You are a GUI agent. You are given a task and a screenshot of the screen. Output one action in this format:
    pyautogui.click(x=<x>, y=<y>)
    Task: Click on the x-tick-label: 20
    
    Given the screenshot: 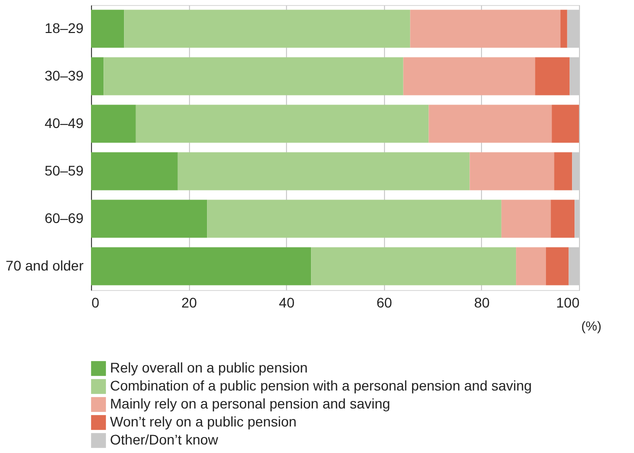 What is the action you would take?
    pyautogui.click(x=189, y=302)
    